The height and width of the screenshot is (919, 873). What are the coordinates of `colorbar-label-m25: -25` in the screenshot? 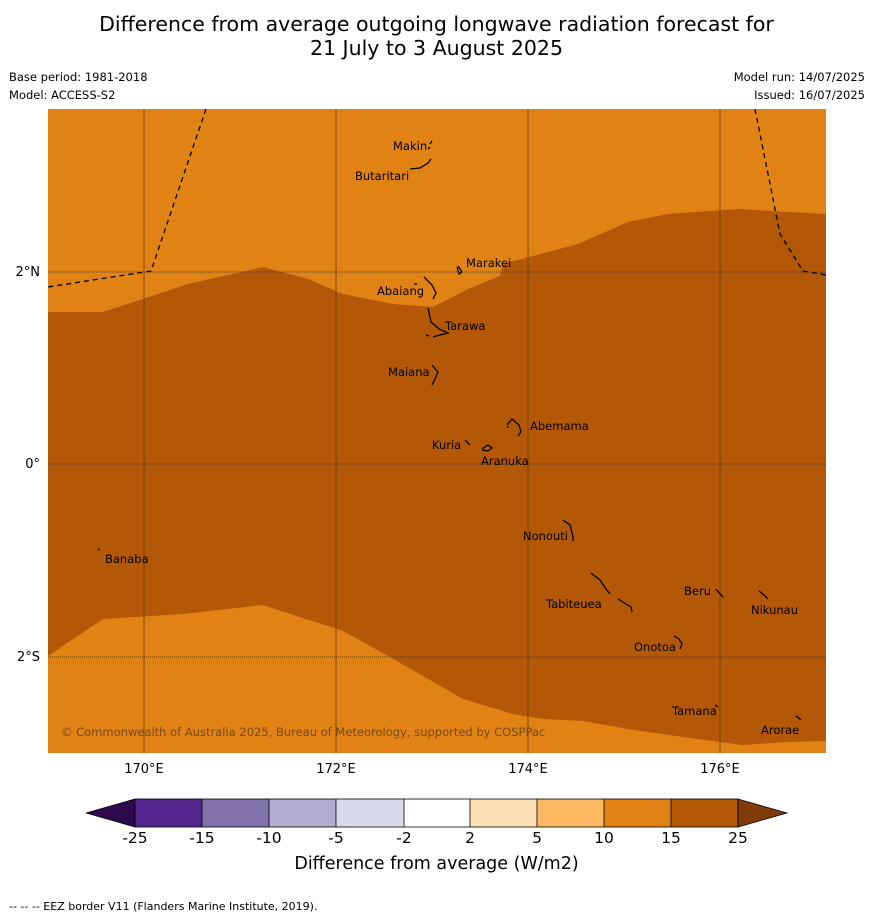 It's located at (135, 838).